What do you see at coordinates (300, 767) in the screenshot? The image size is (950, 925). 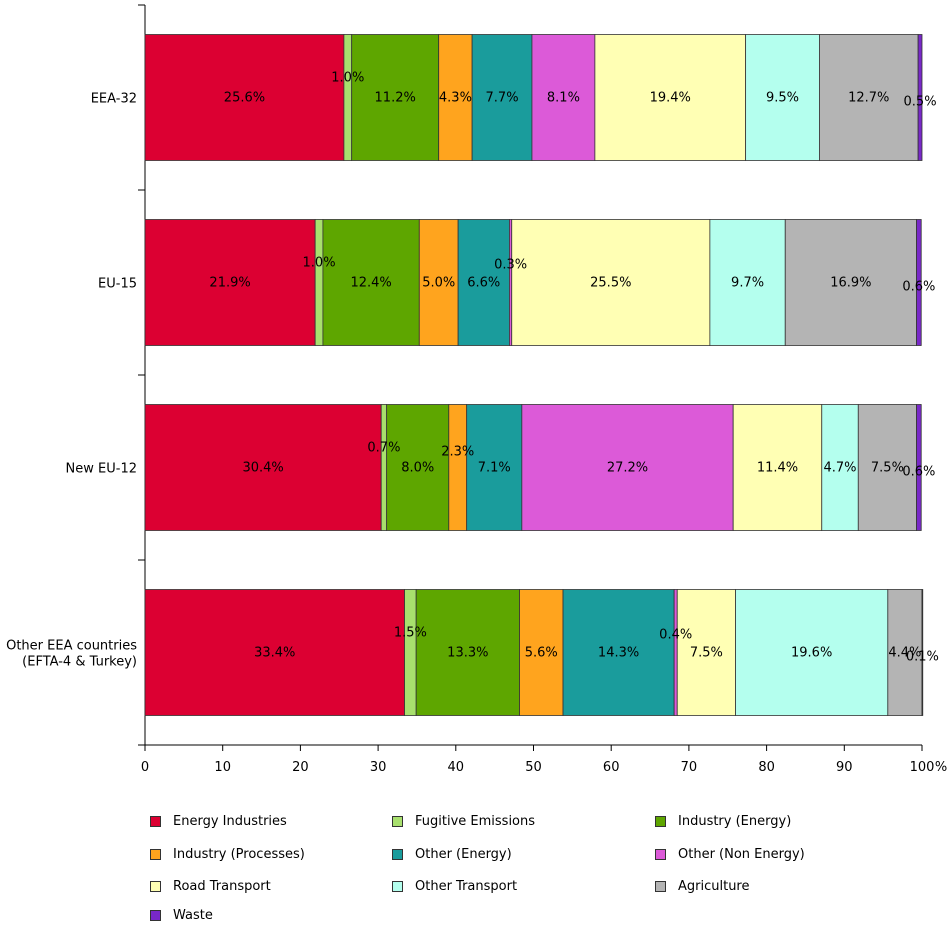 I see `x-tick-label: 20` at bounding box center [300, 767].